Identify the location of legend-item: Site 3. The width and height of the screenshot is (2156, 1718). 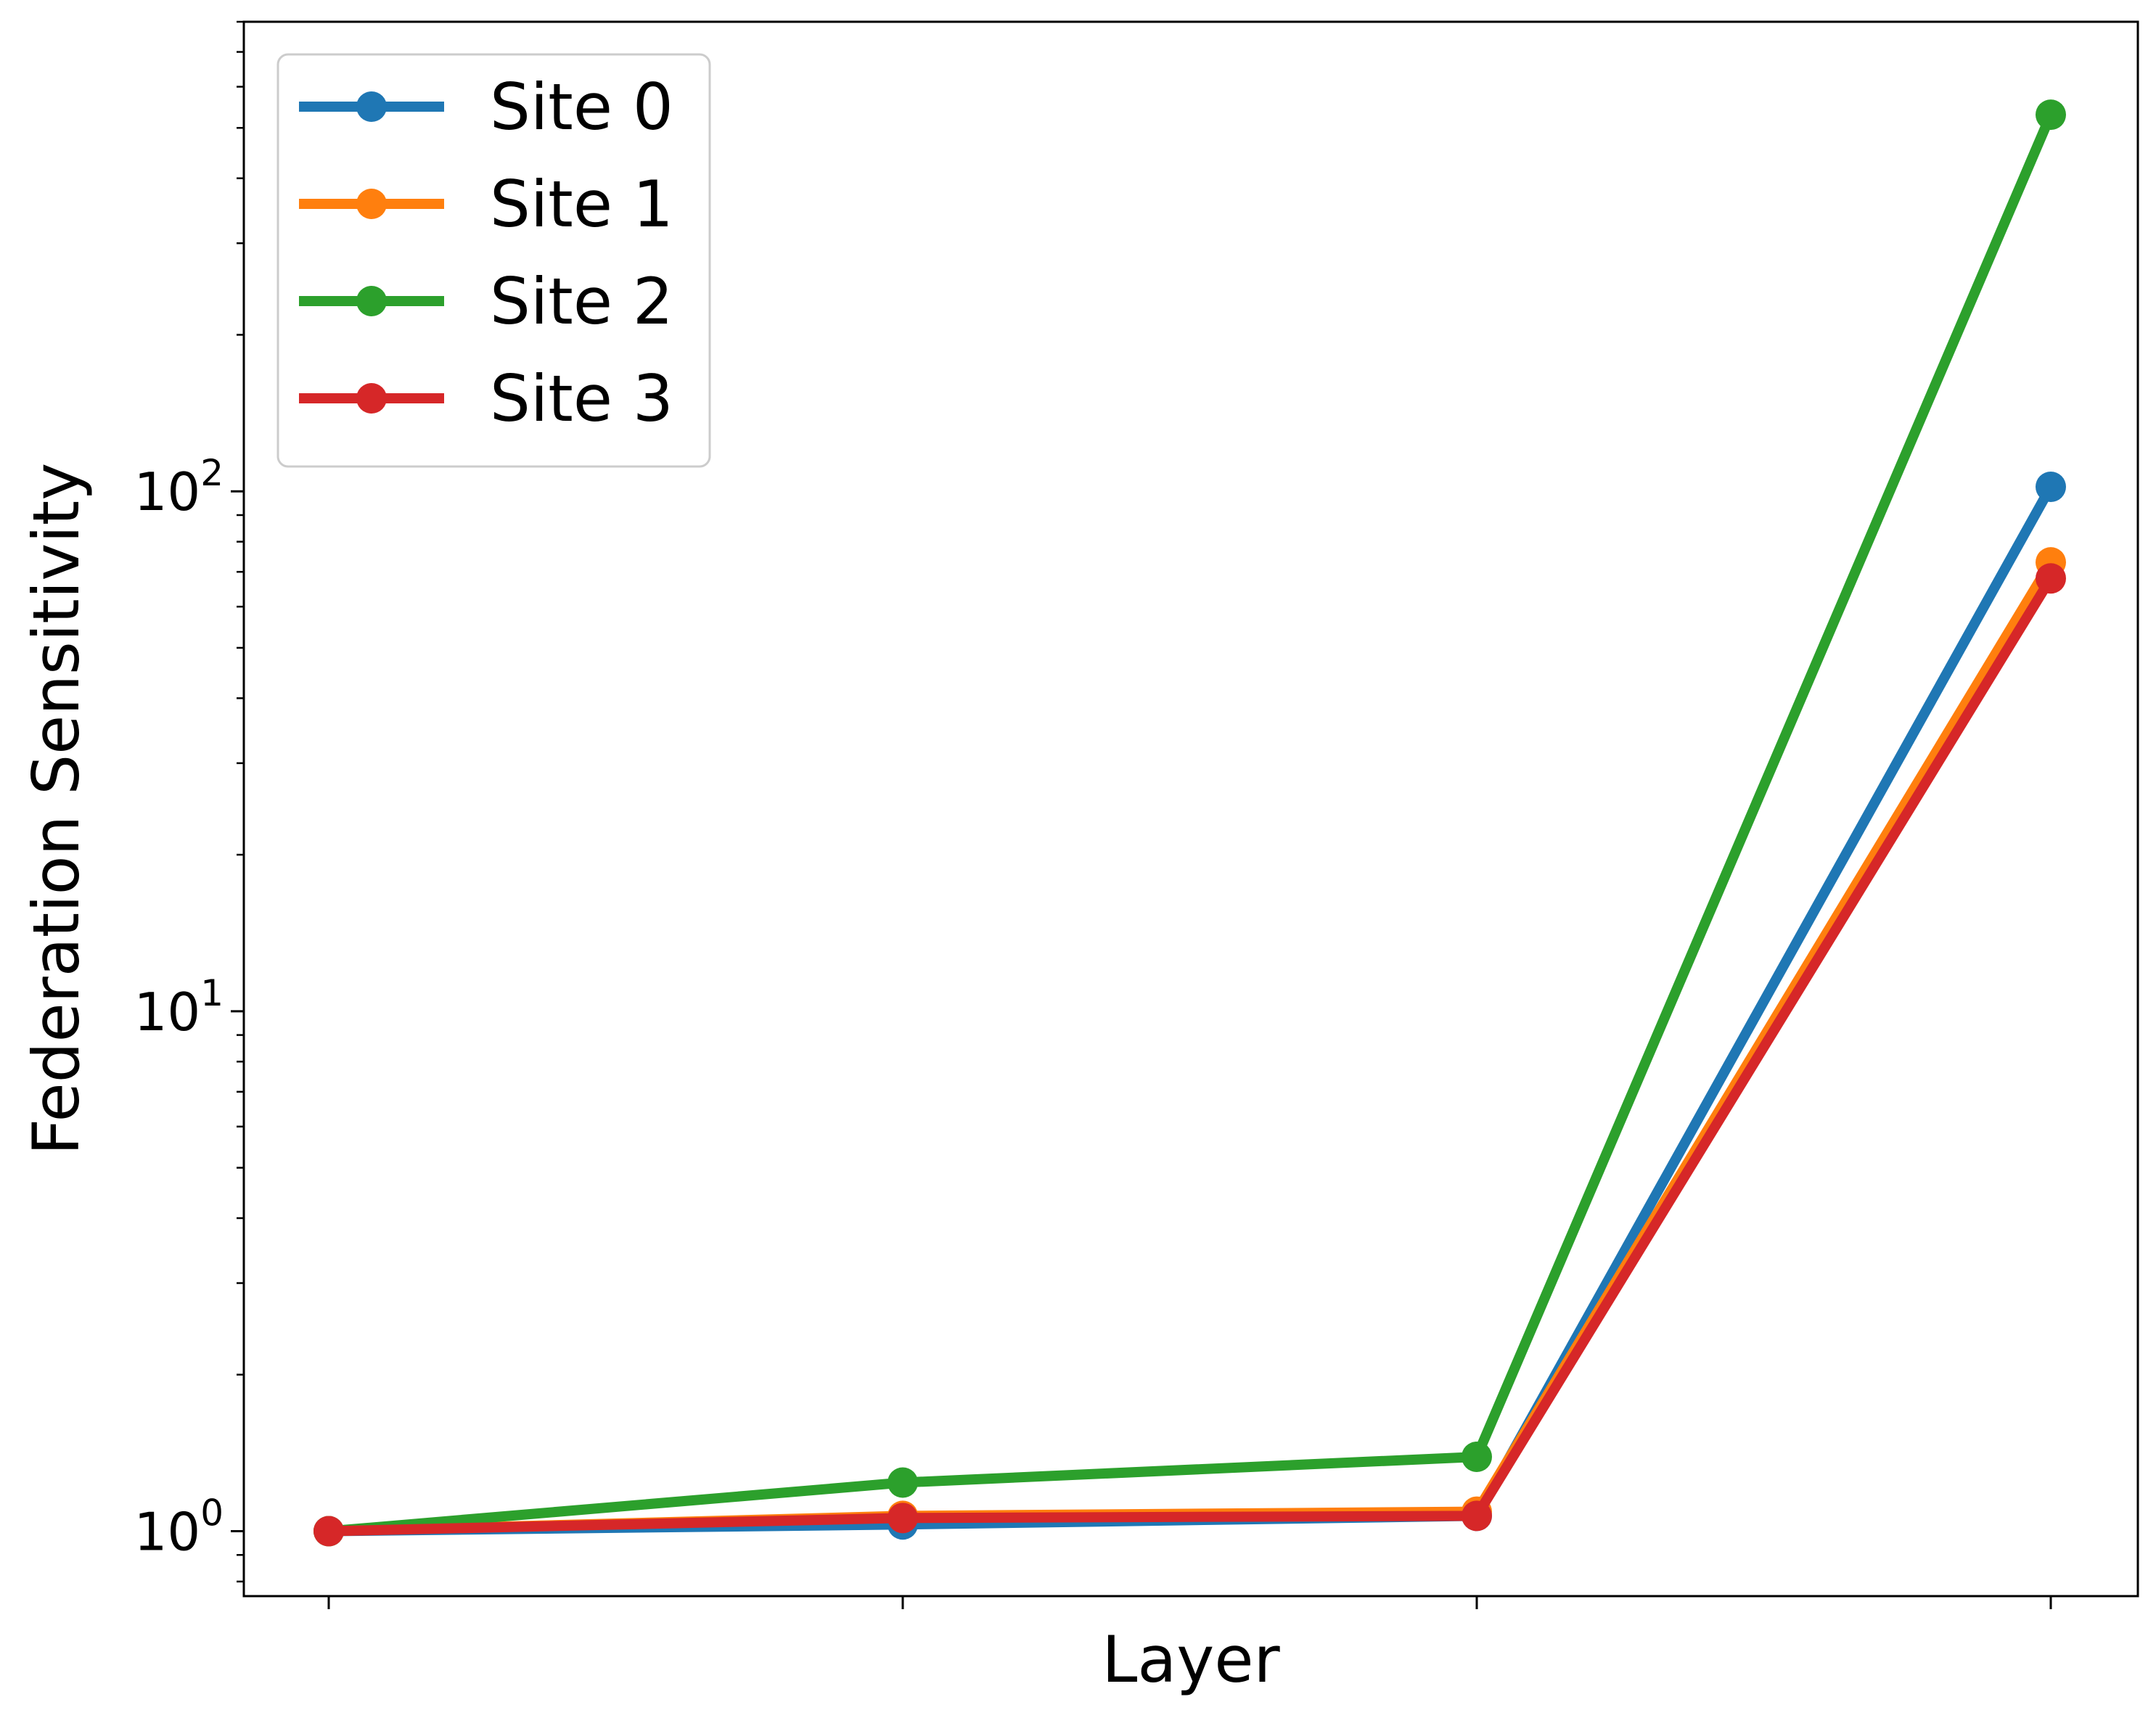
(486, 398).